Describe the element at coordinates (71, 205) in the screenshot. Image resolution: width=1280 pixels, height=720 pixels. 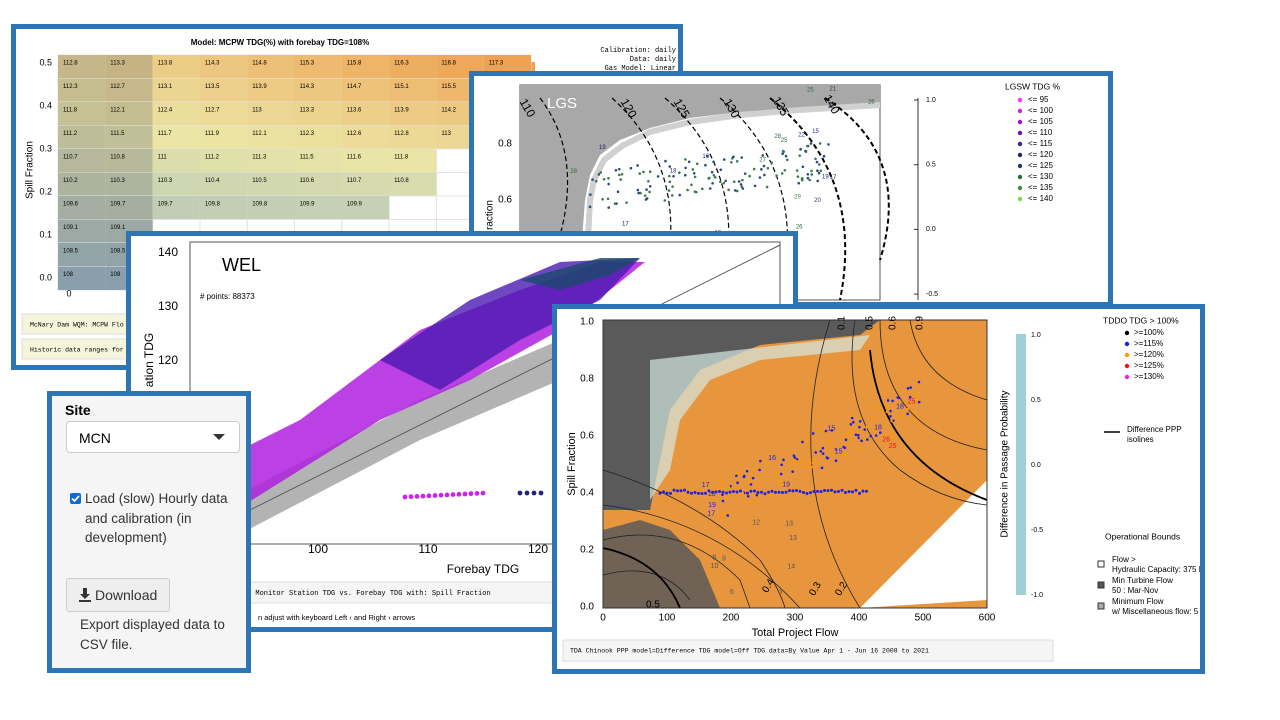
I see `cell-value: 109.6` at that location.